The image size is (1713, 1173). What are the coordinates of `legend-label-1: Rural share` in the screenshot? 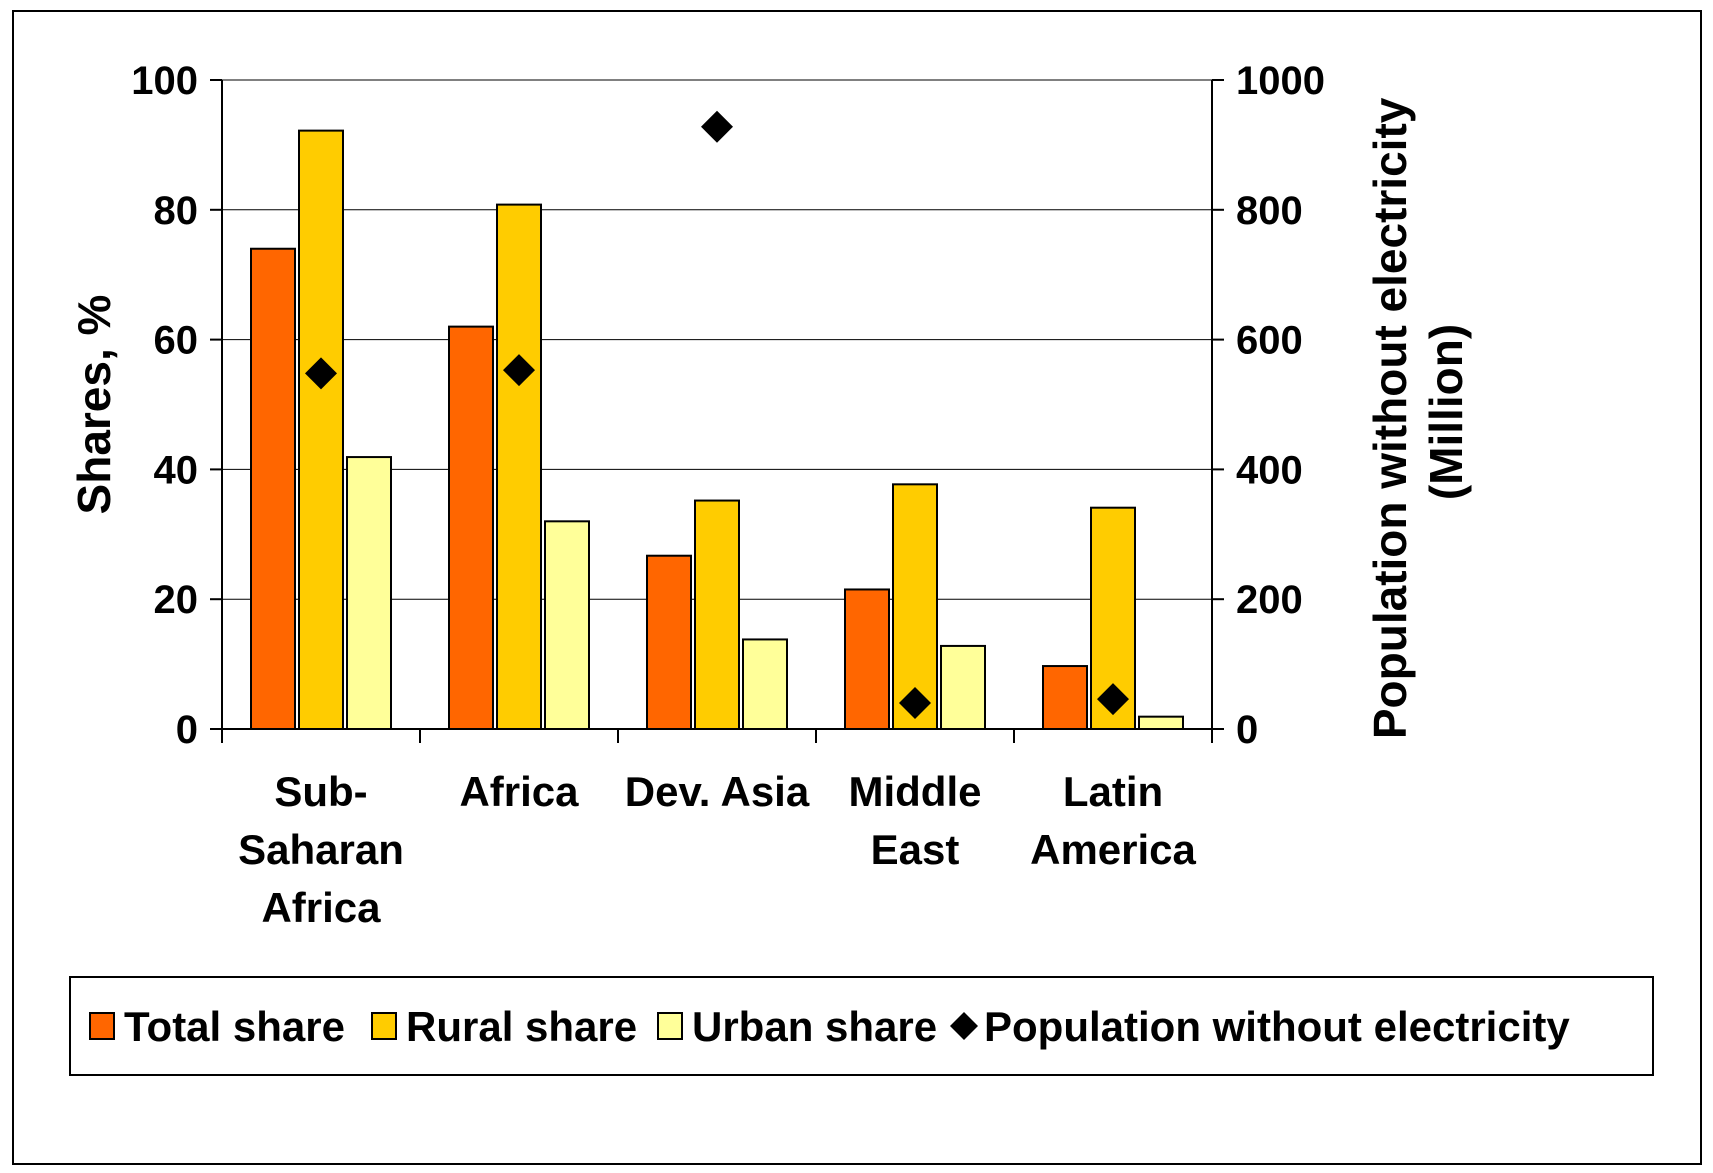 It's located at (521, 1026).